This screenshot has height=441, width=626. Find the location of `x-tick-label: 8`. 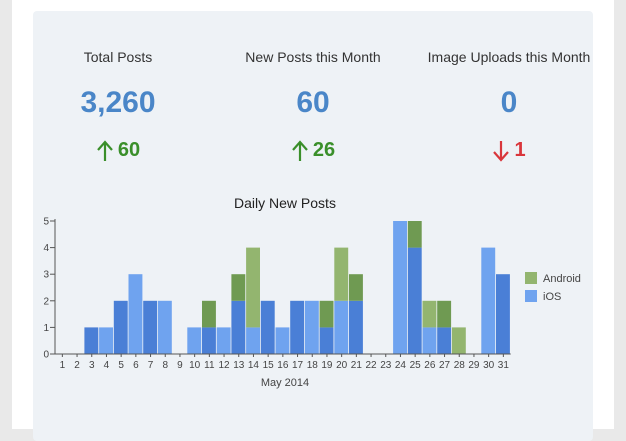

x-tick-label: 8 is located at coordinates (165, 365).